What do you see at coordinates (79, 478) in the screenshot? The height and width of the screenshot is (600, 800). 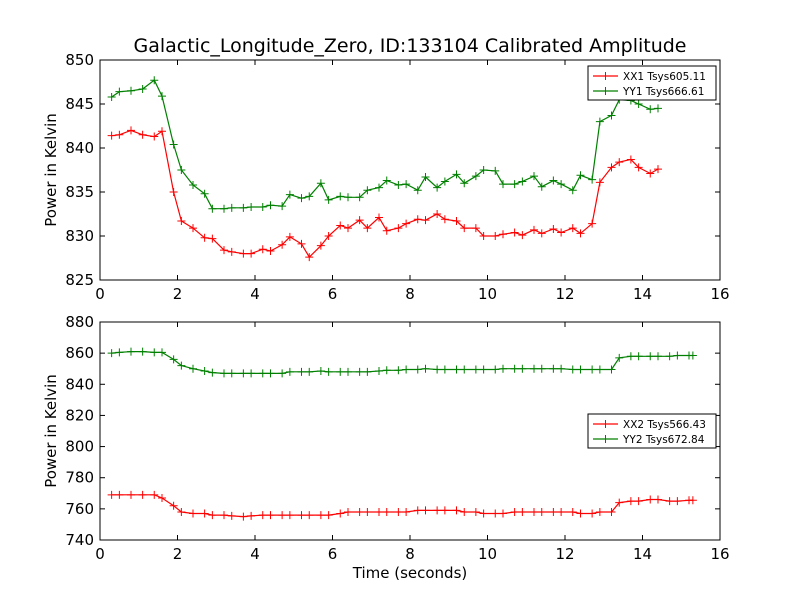 I see `y-tick-label: 780` at bounding box center [79, 478].